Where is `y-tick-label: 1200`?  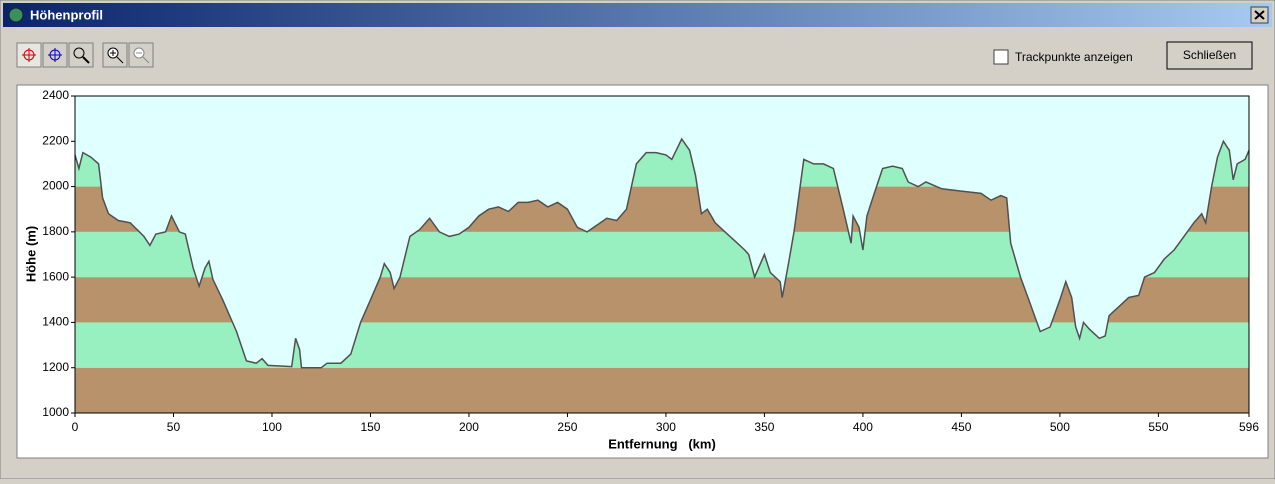
y-tick-label: 1200 is located at coordinates (55, 367).